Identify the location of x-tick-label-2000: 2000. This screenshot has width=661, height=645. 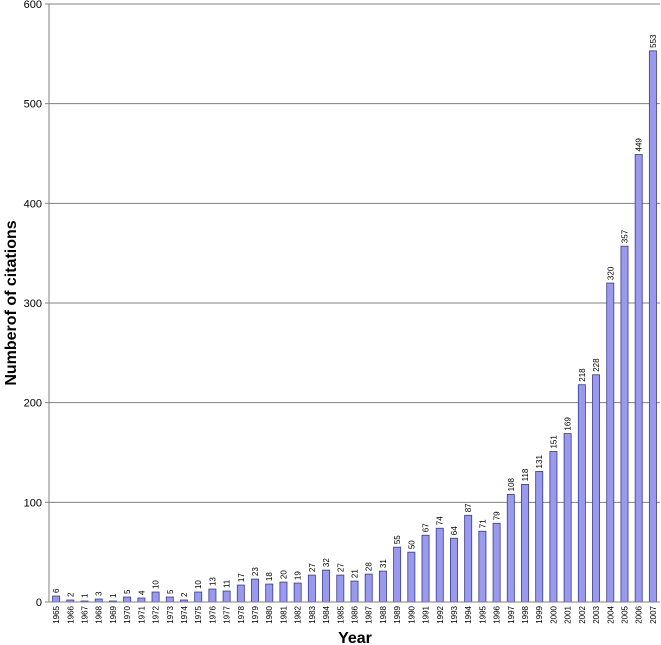
(553, 614).